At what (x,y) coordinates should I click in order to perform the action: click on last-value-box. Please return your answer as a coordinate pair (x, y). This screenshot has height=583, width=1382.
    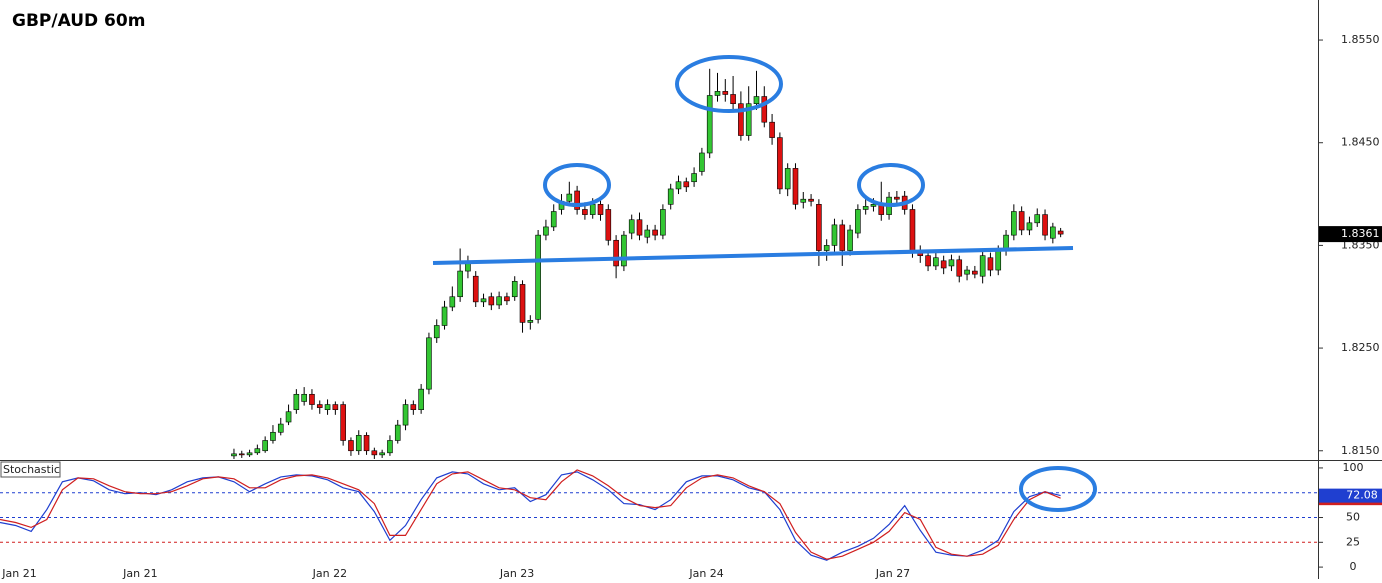
    Looking at the image, I should click on (1350, 495).